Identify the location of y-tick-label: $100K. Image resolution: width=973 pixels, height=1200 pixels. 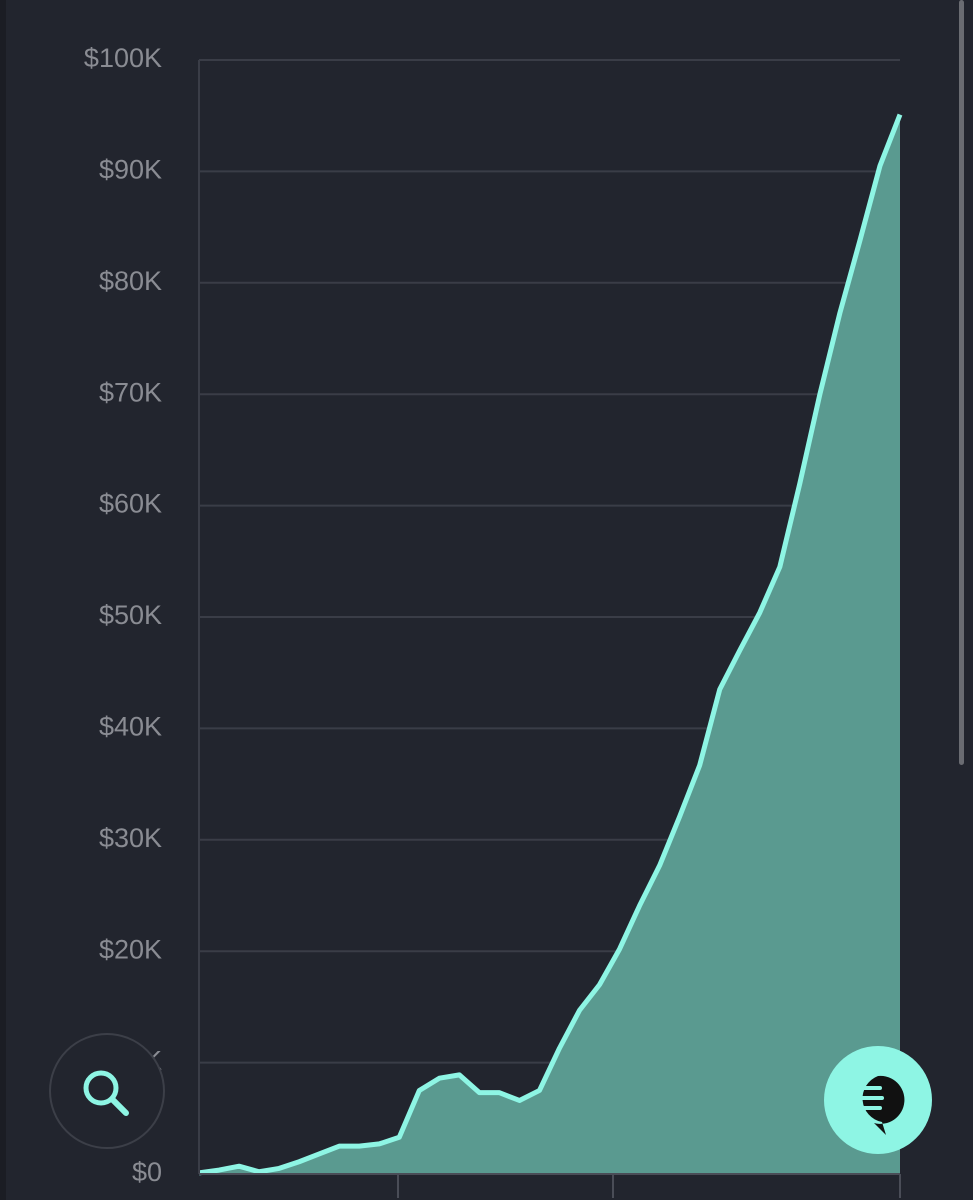
(123, 58).